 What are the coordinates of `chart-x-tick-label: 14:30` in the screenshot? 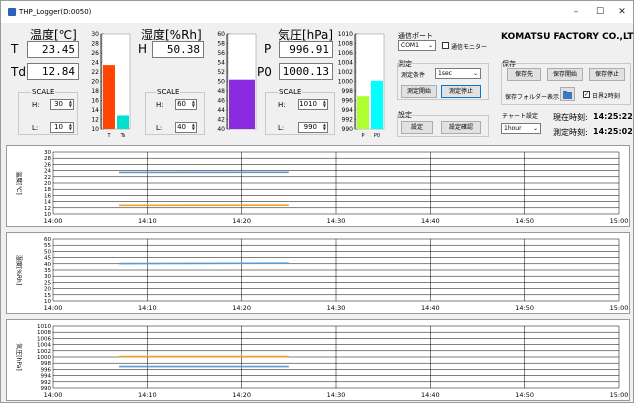 It's located at (336, 395).